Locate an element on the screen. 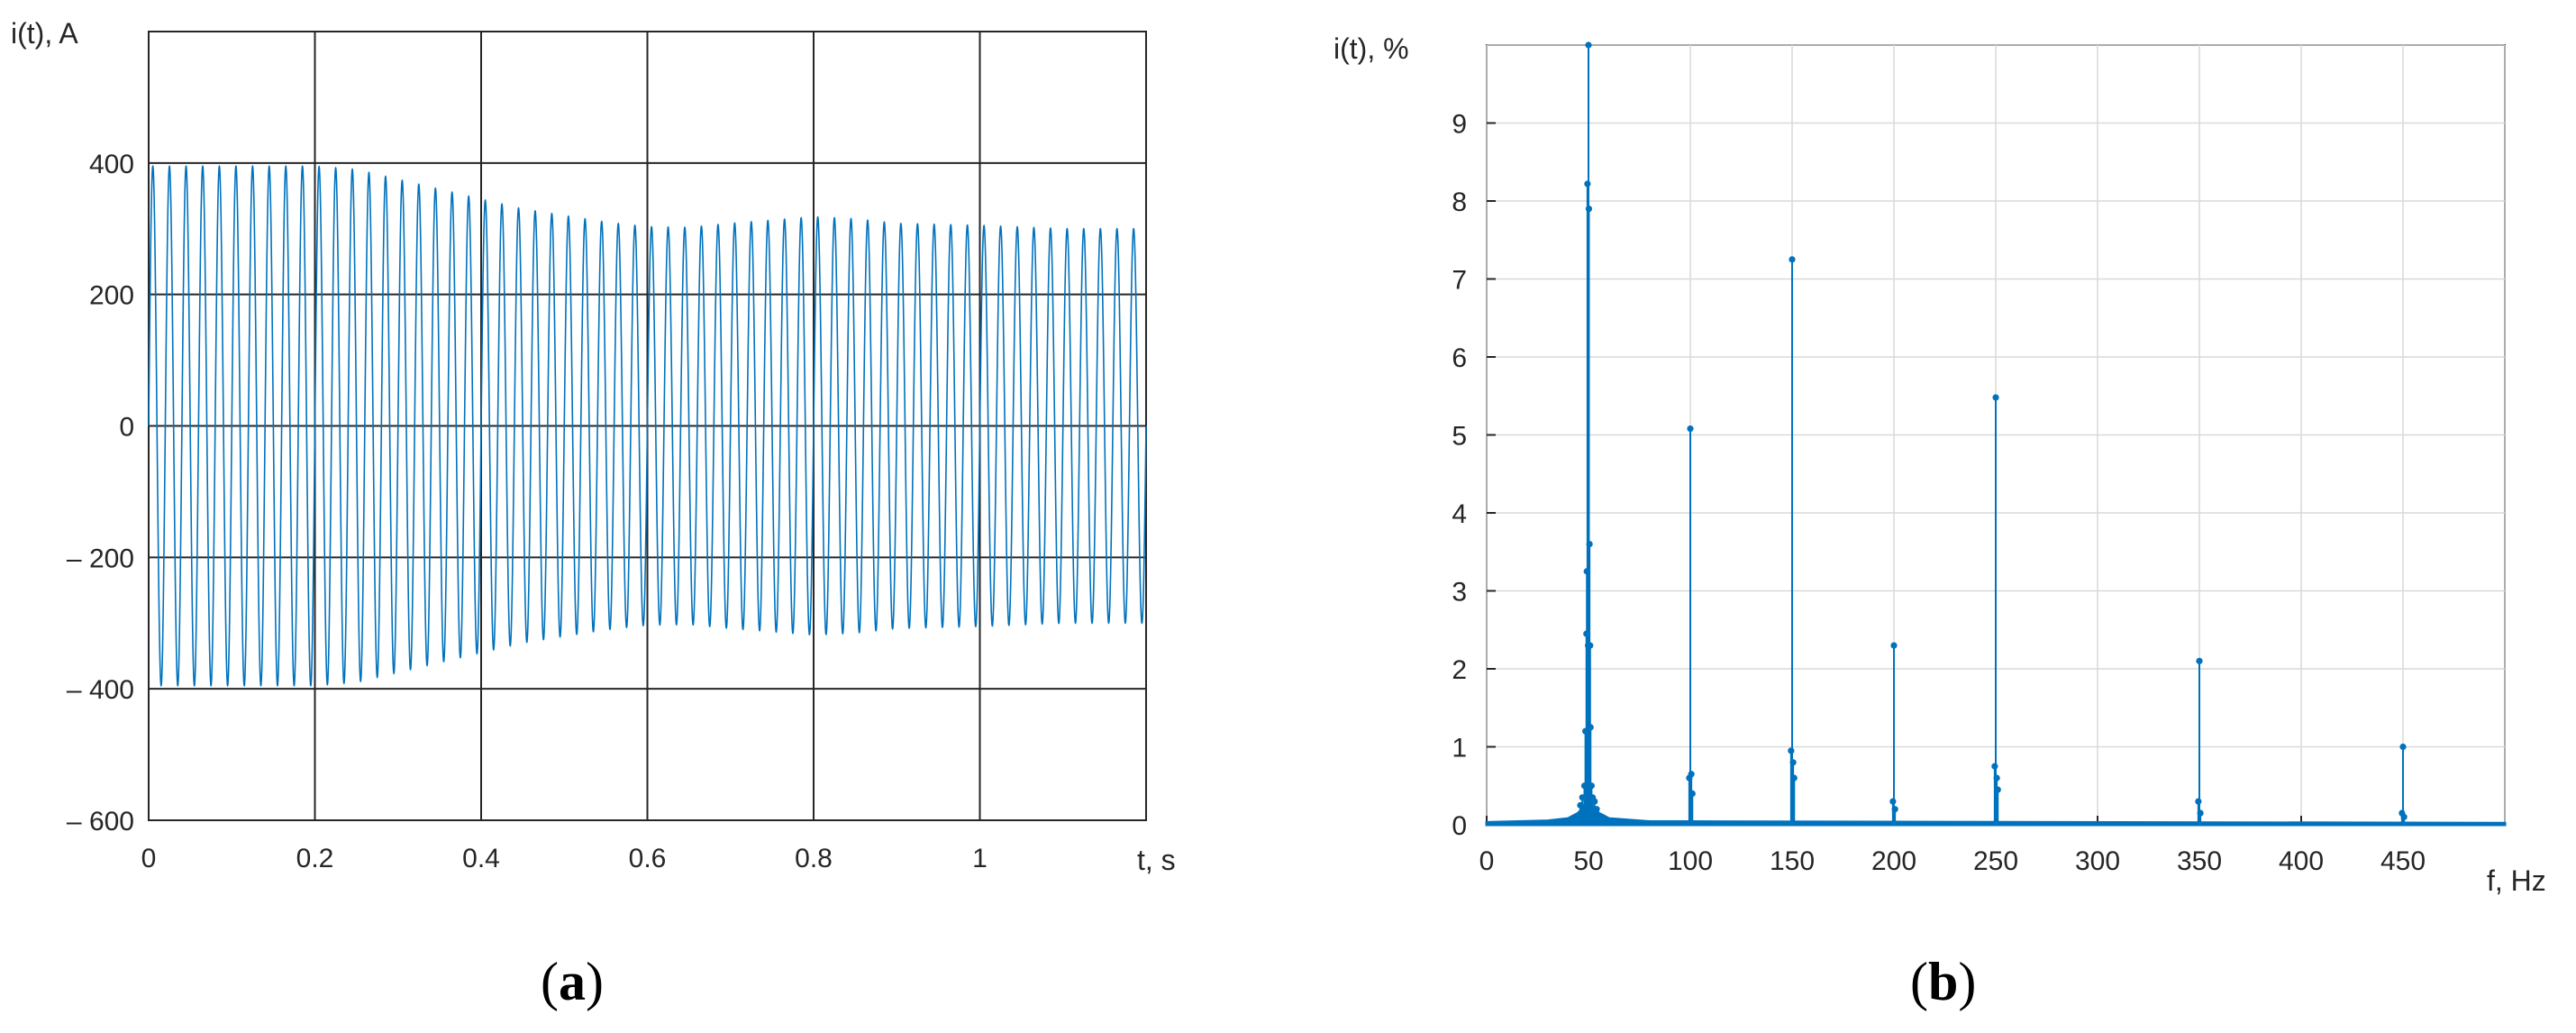  y-tick-label: 3 is located at coordinates (1459, 593).